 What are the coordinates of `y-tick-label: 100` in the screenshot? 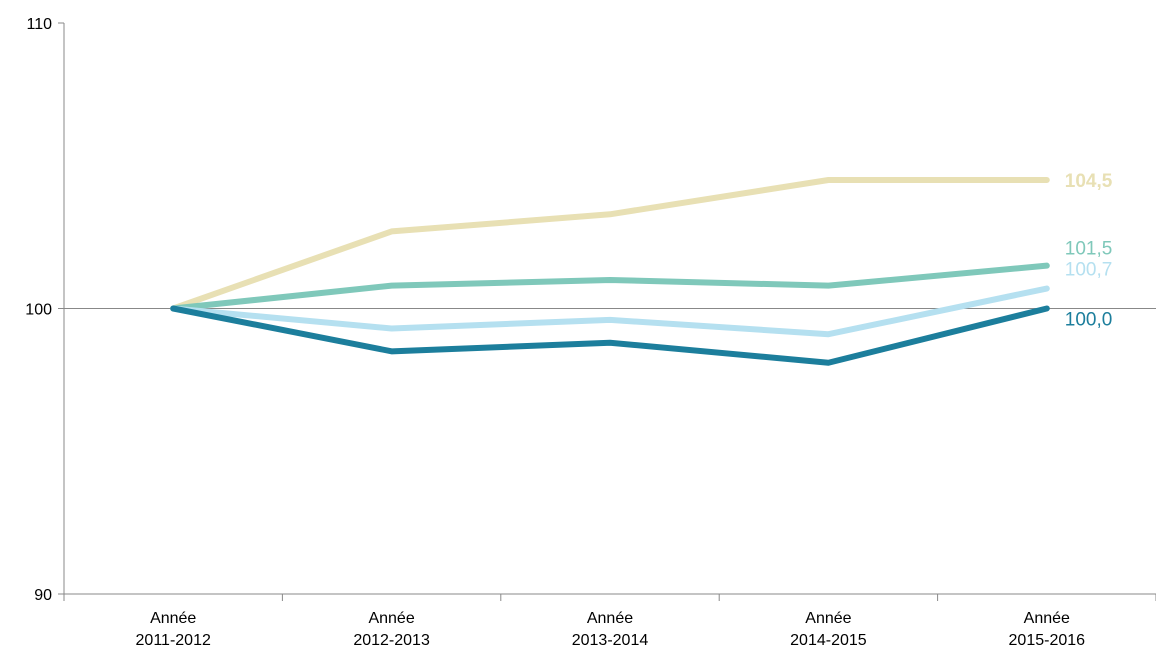 It's located at (38, 310).